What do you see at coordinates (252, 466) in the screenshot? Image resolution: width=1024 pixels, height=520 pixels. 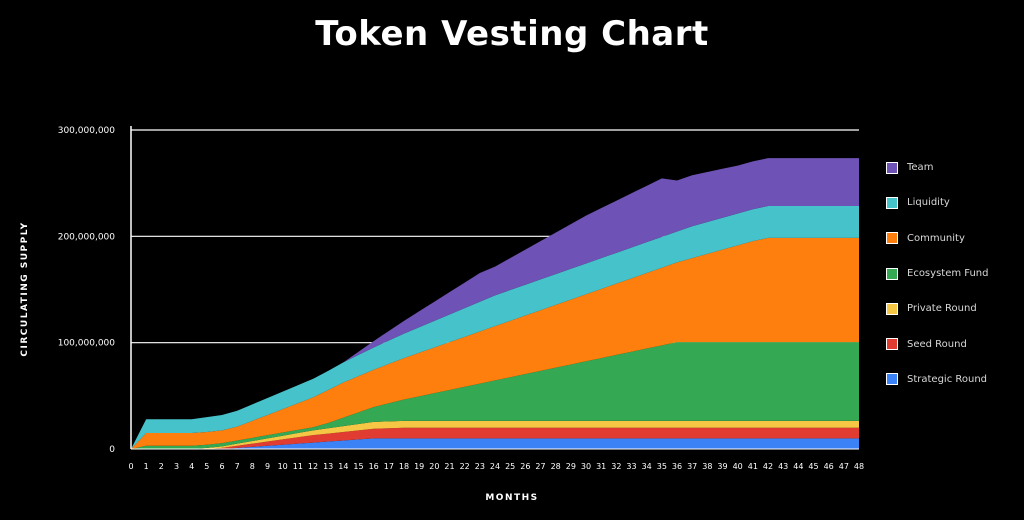 I see `x-tick-label: 8` at bounding box center [252, 466].